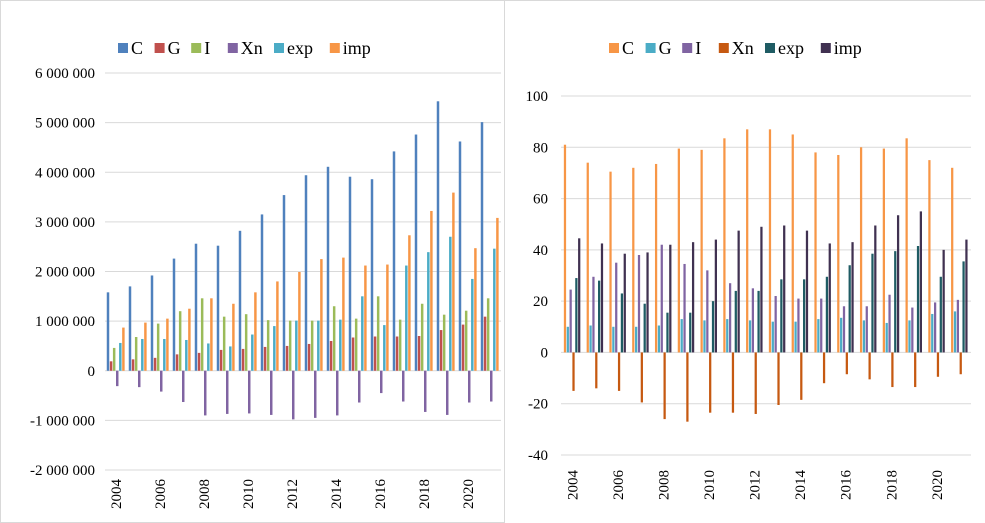 This screenshot has width=985, height=523. Describe the element at coordinates (656, 258) in the screenshot. I see `bar-c-2008` at that location.